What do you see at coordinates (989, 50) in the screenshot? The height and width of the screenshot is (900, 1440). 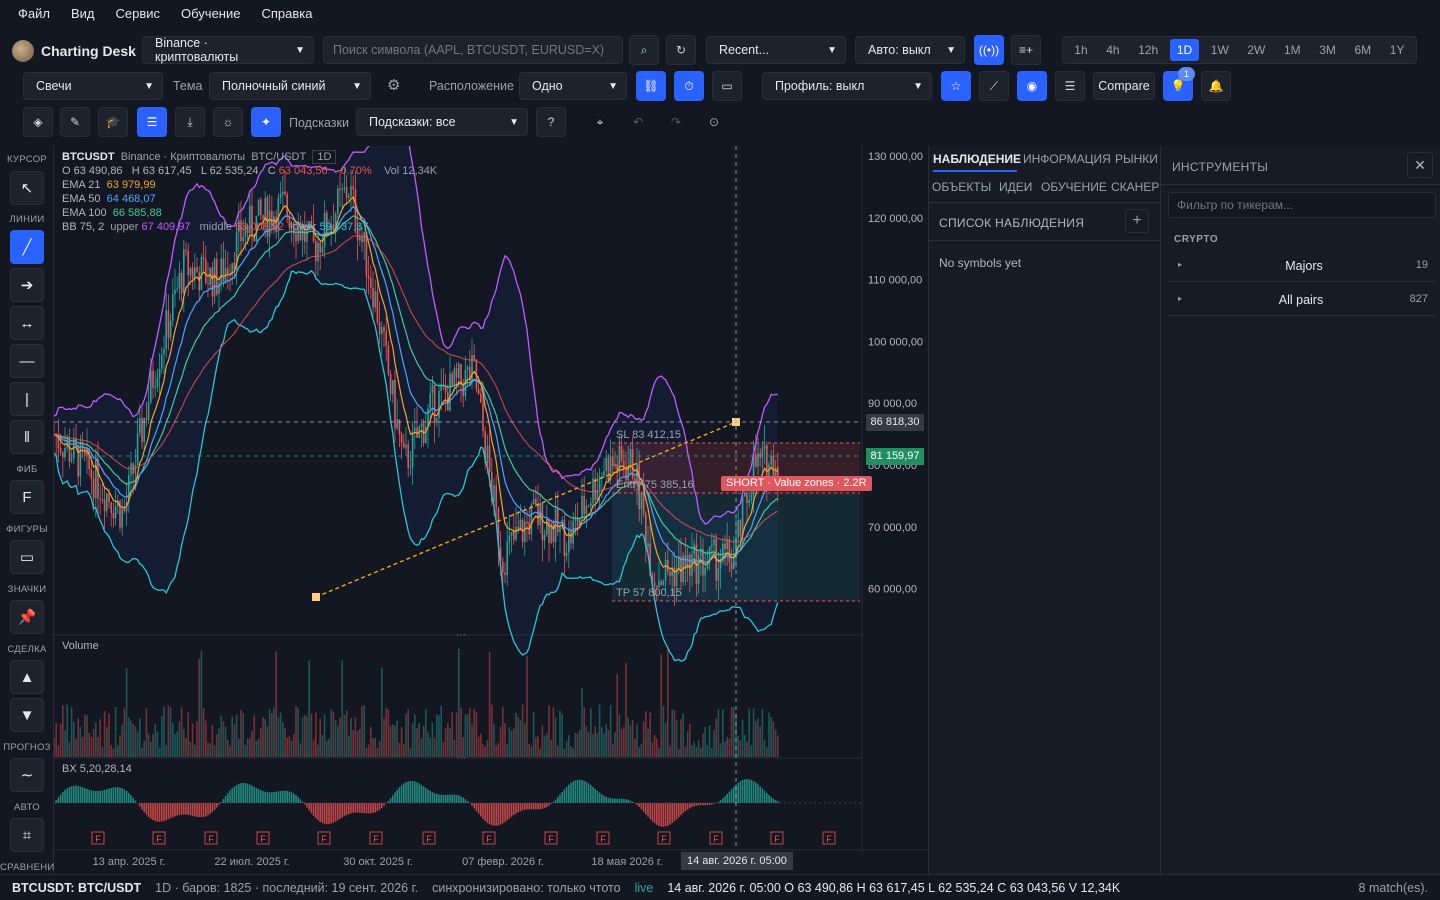 I see `broadcast-button: ((•))` at bounding box center [989, 50].